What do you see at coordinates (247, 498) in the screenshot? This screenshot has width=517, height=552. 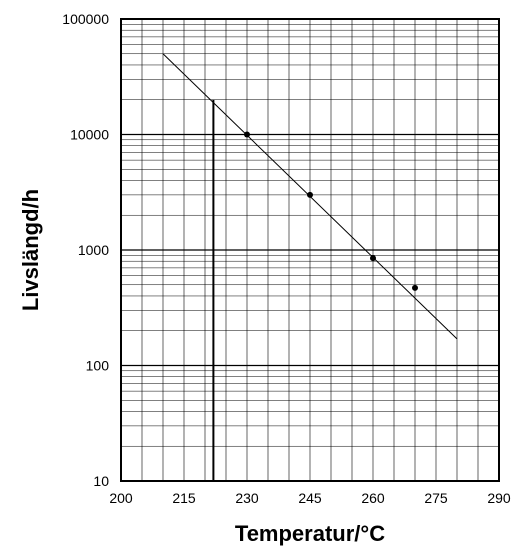 I see `x-tick-label: 230` at bounding box center [247, 498].